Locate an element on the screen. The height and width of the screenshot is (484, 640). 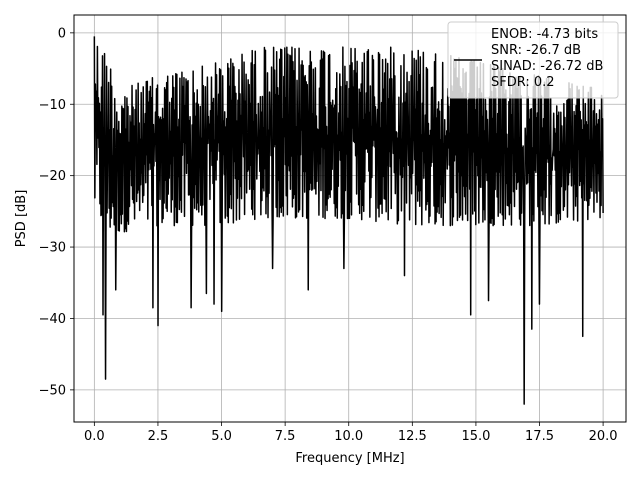
x-tick-label: 2.5 is located at coordinates (158, 436).